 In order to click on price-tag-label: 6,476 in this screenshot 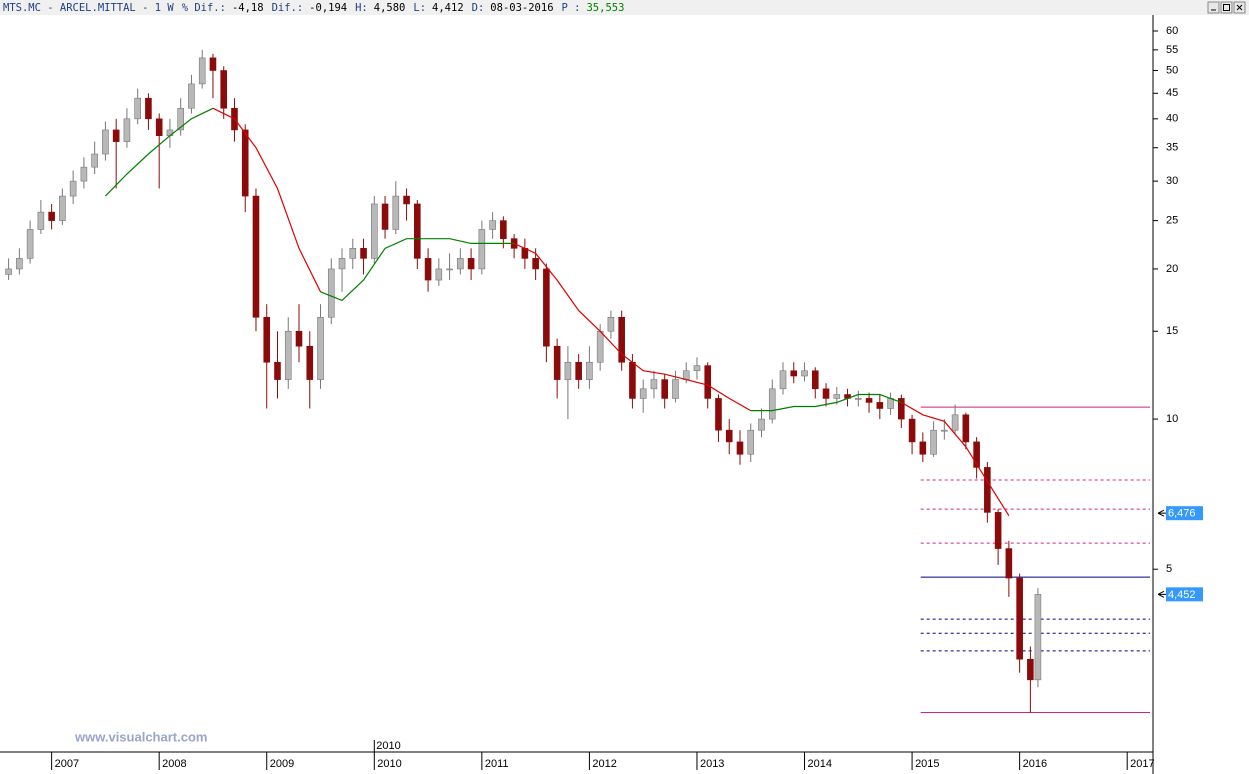, I will do `click(1182, 514)`.